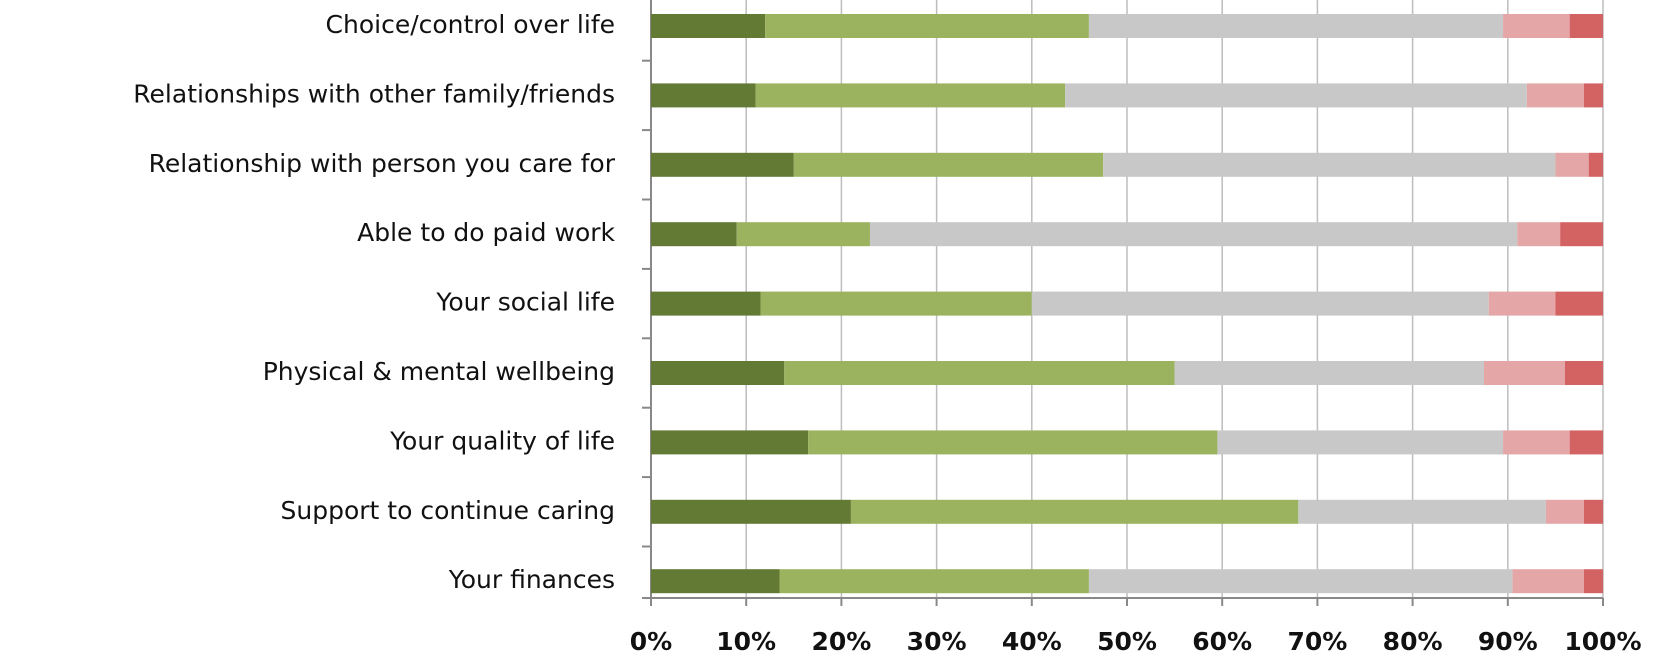 The image size is (1653, 660). Describe the element at coordinates (937, 641) in the screenshot. I see `x-tick-label: 30%` at that location.